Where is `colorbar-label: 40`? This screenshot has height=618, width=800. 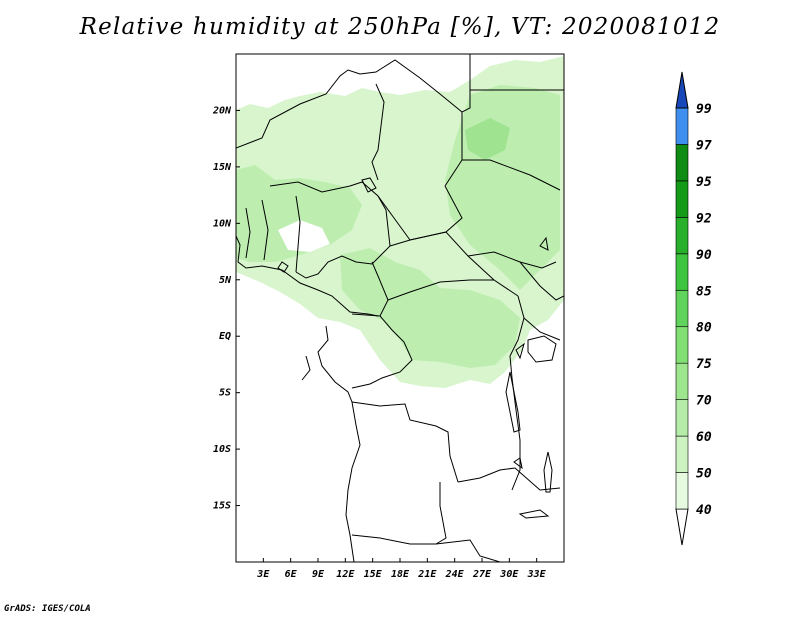
colorbar-label: 40 is located at coordinates (704, 510).